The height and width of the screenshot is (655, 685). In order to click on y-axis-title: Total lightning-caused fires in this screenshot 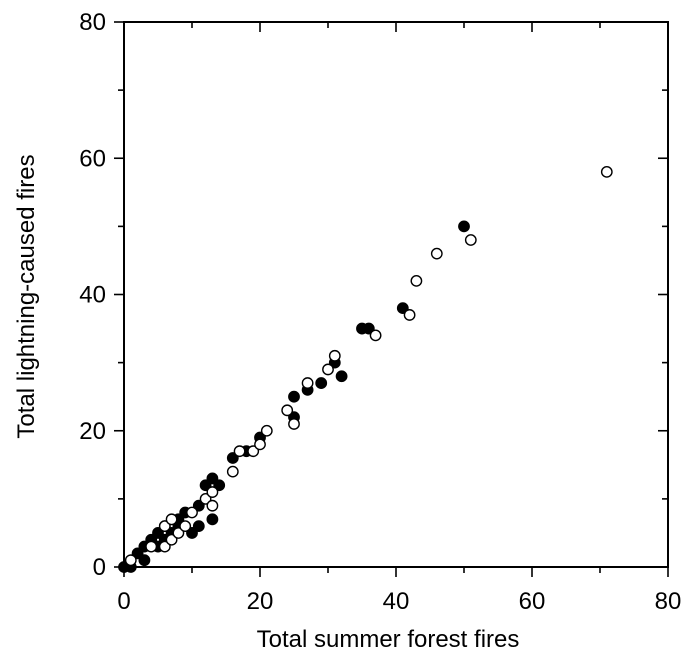, I will do `click(26, 296)`.